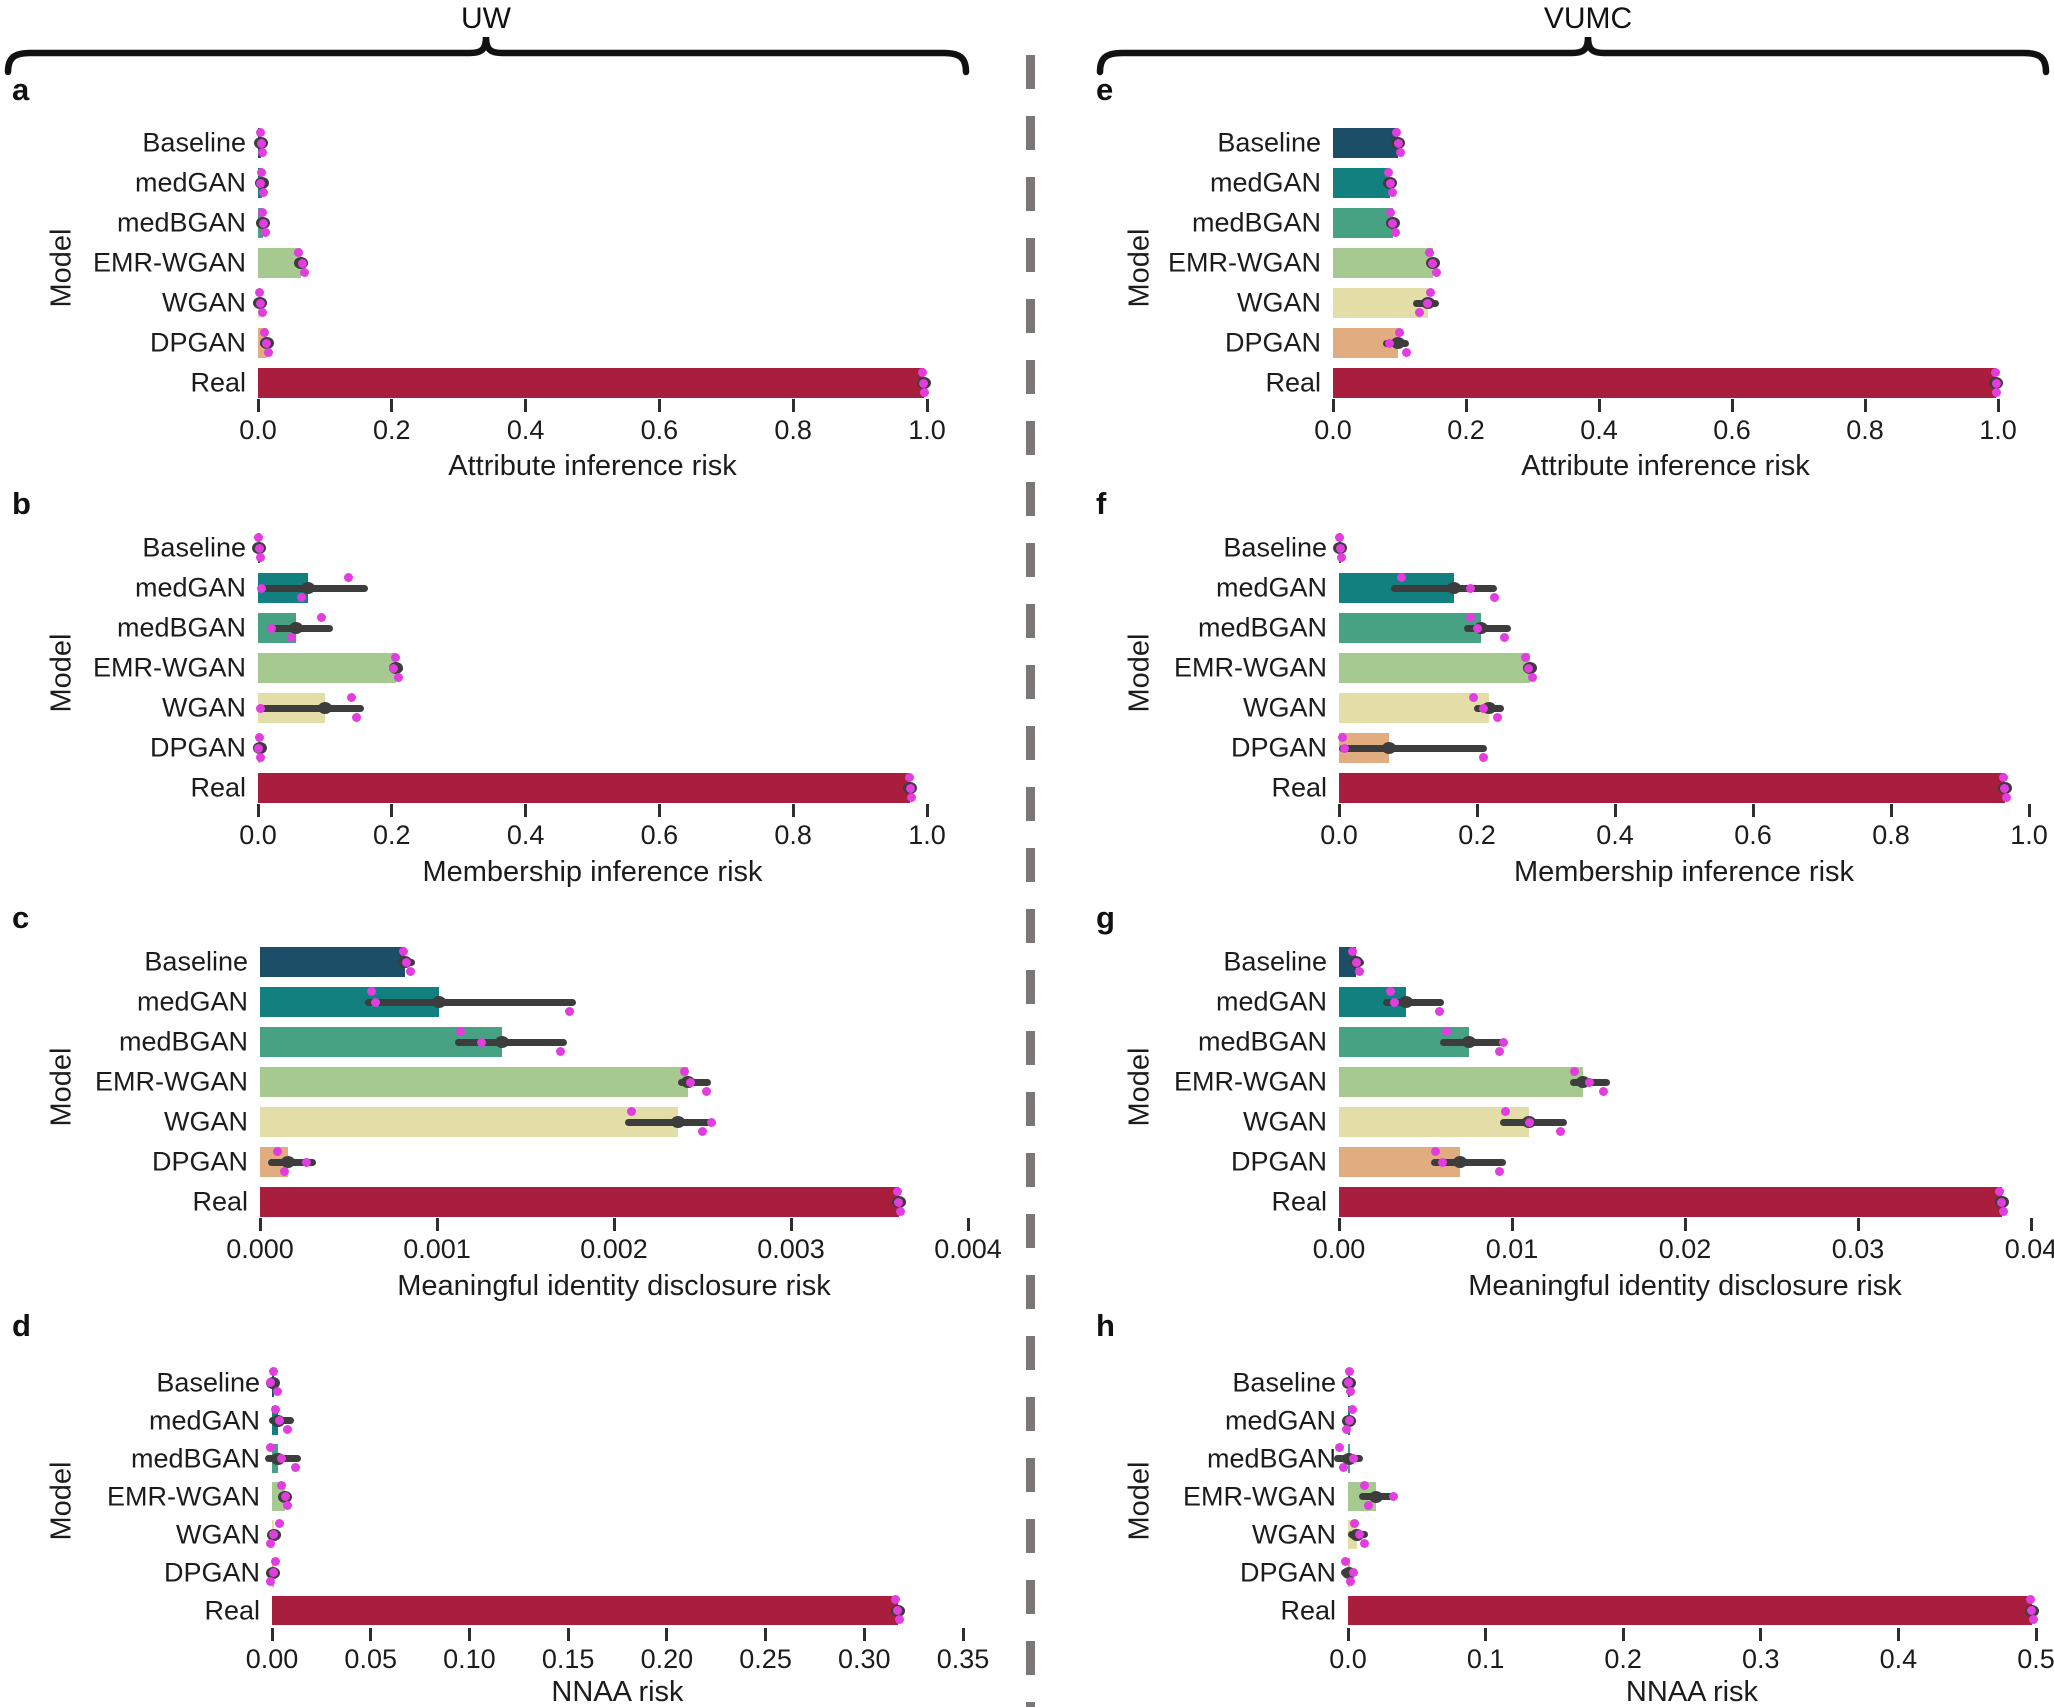 This screenshot has height=1707, width=2054. What do you see at coordinates (2029, 1249) in the screenshot?
I see `x-tick-label-g: 0.04` at bounding box center [2029, 1249].